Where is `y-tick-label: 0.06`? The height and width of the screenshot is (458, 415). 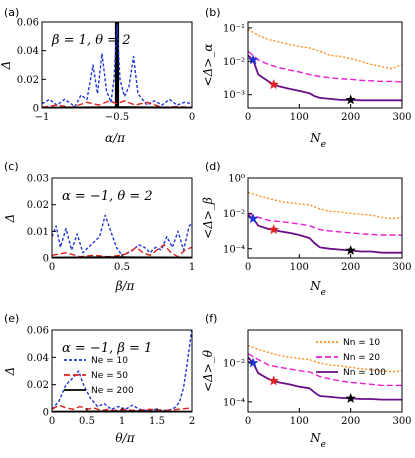 y-tick-label: 0.06 is located at coordinates (38, 331).